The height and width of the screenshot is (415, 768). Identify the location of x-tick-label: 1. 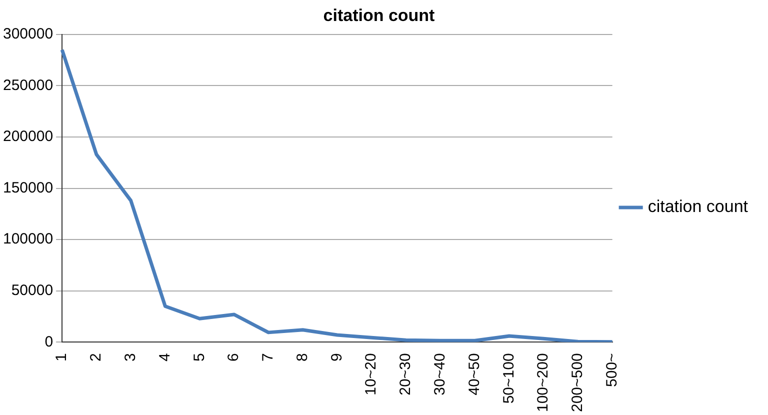
(61, 357).